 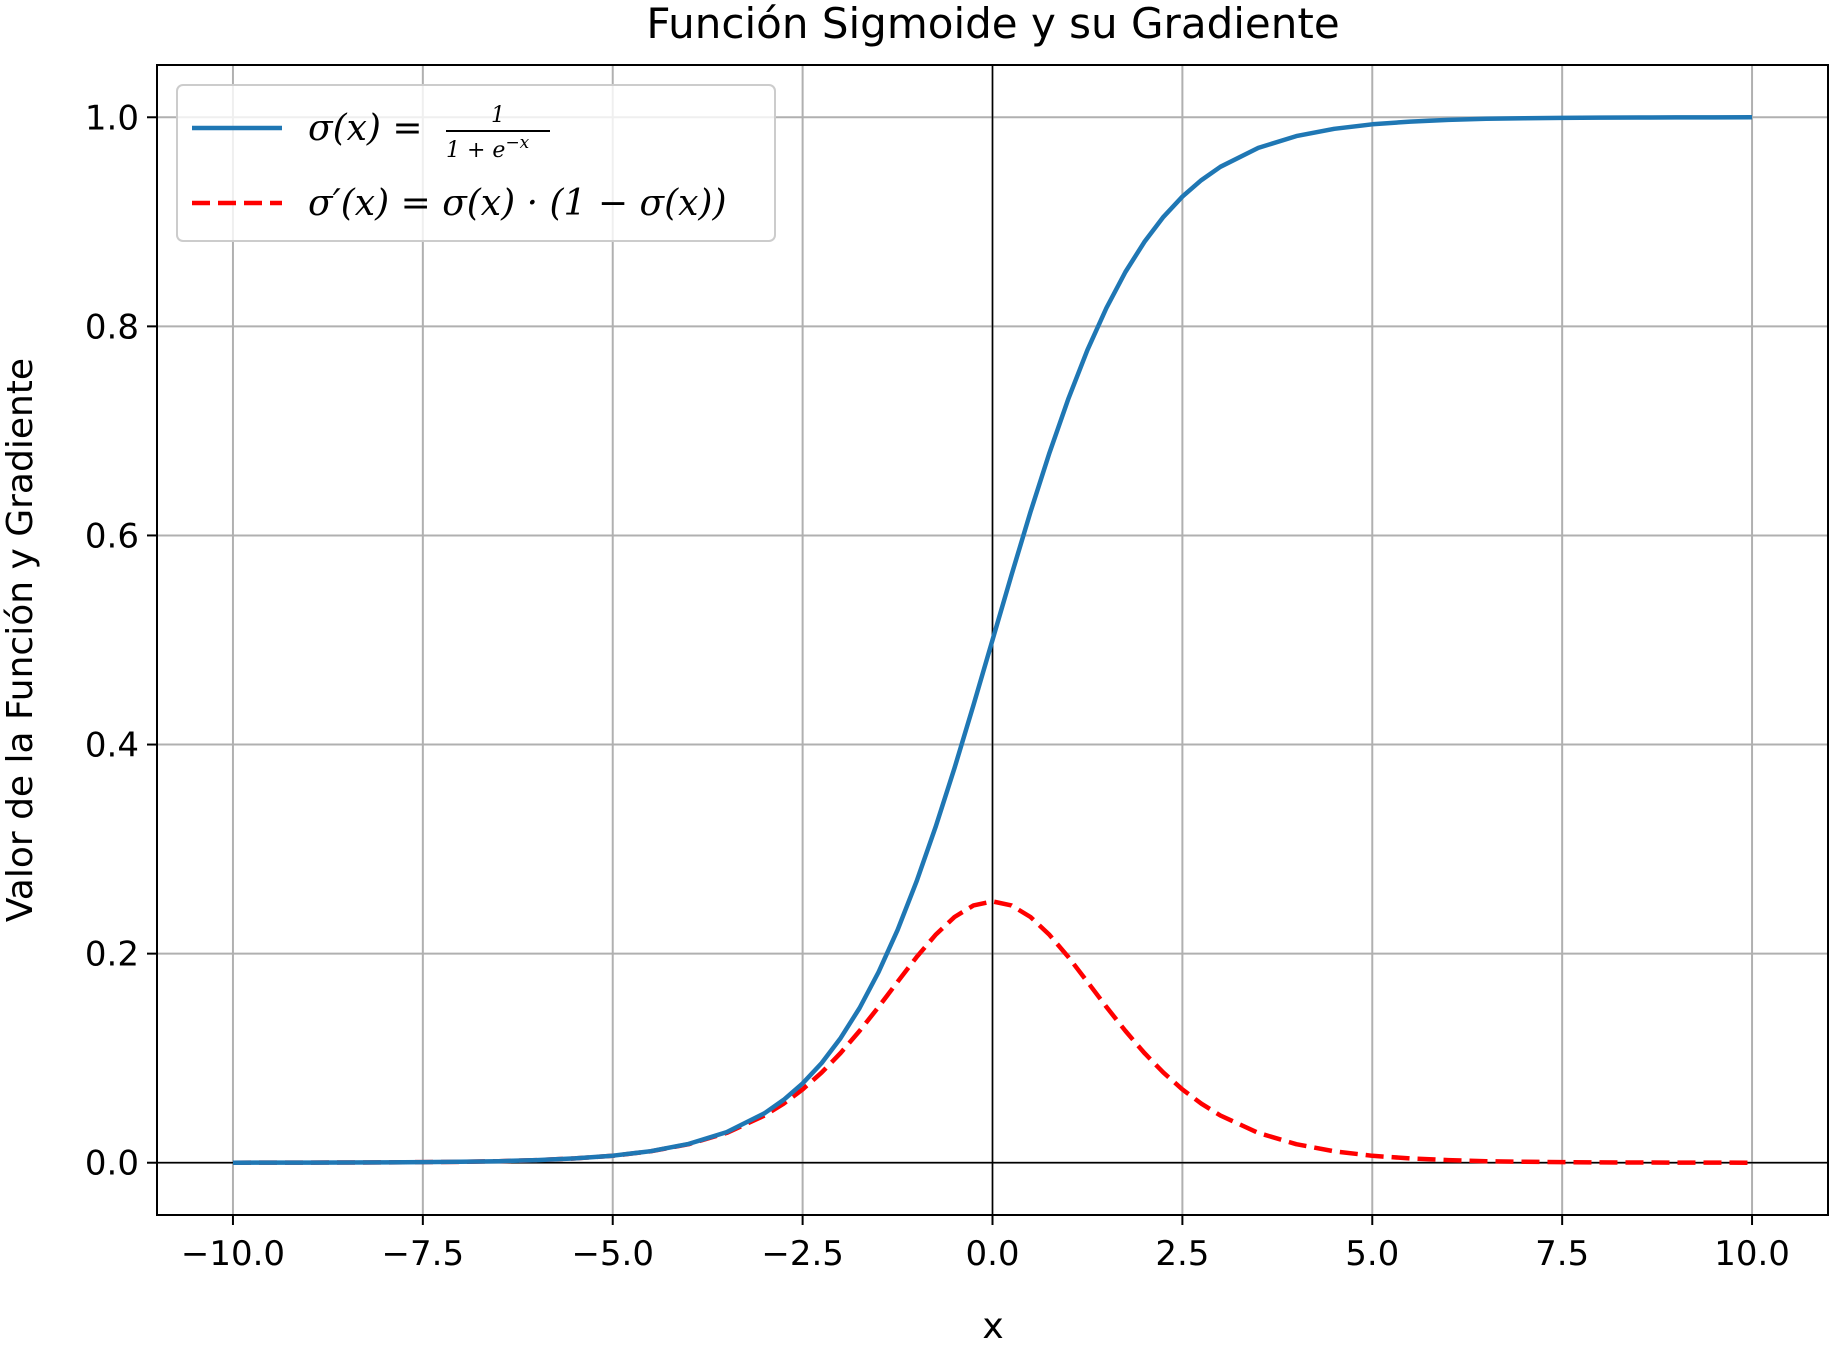 I want to click on legend-entry-sigma: σ(x) =, so click(x=365, y=128).